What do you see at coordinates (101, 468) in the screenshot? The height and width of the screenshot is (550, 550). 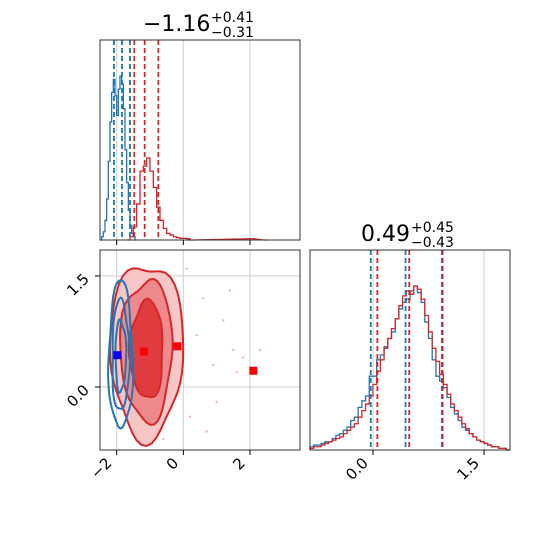 I see `x-tick-label: −2` at bounding box center [101, 468].